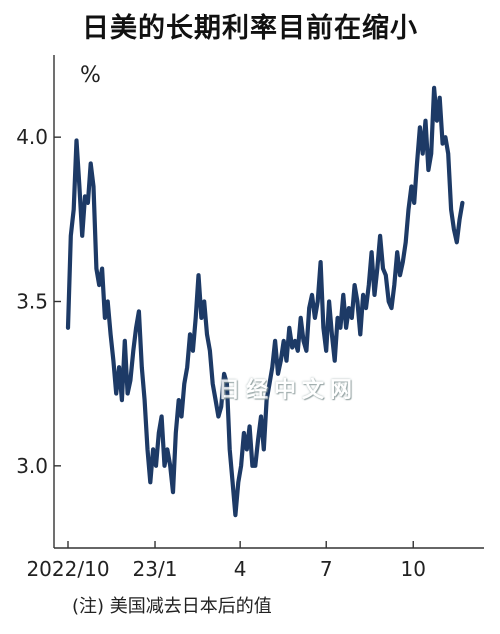 This screenshot has height=634, width=500. Describe the element at coordinates (226, 561) in the screenshot. I see `x-axis-ticks: 2022/10 23/1 4 7 10` at that location.